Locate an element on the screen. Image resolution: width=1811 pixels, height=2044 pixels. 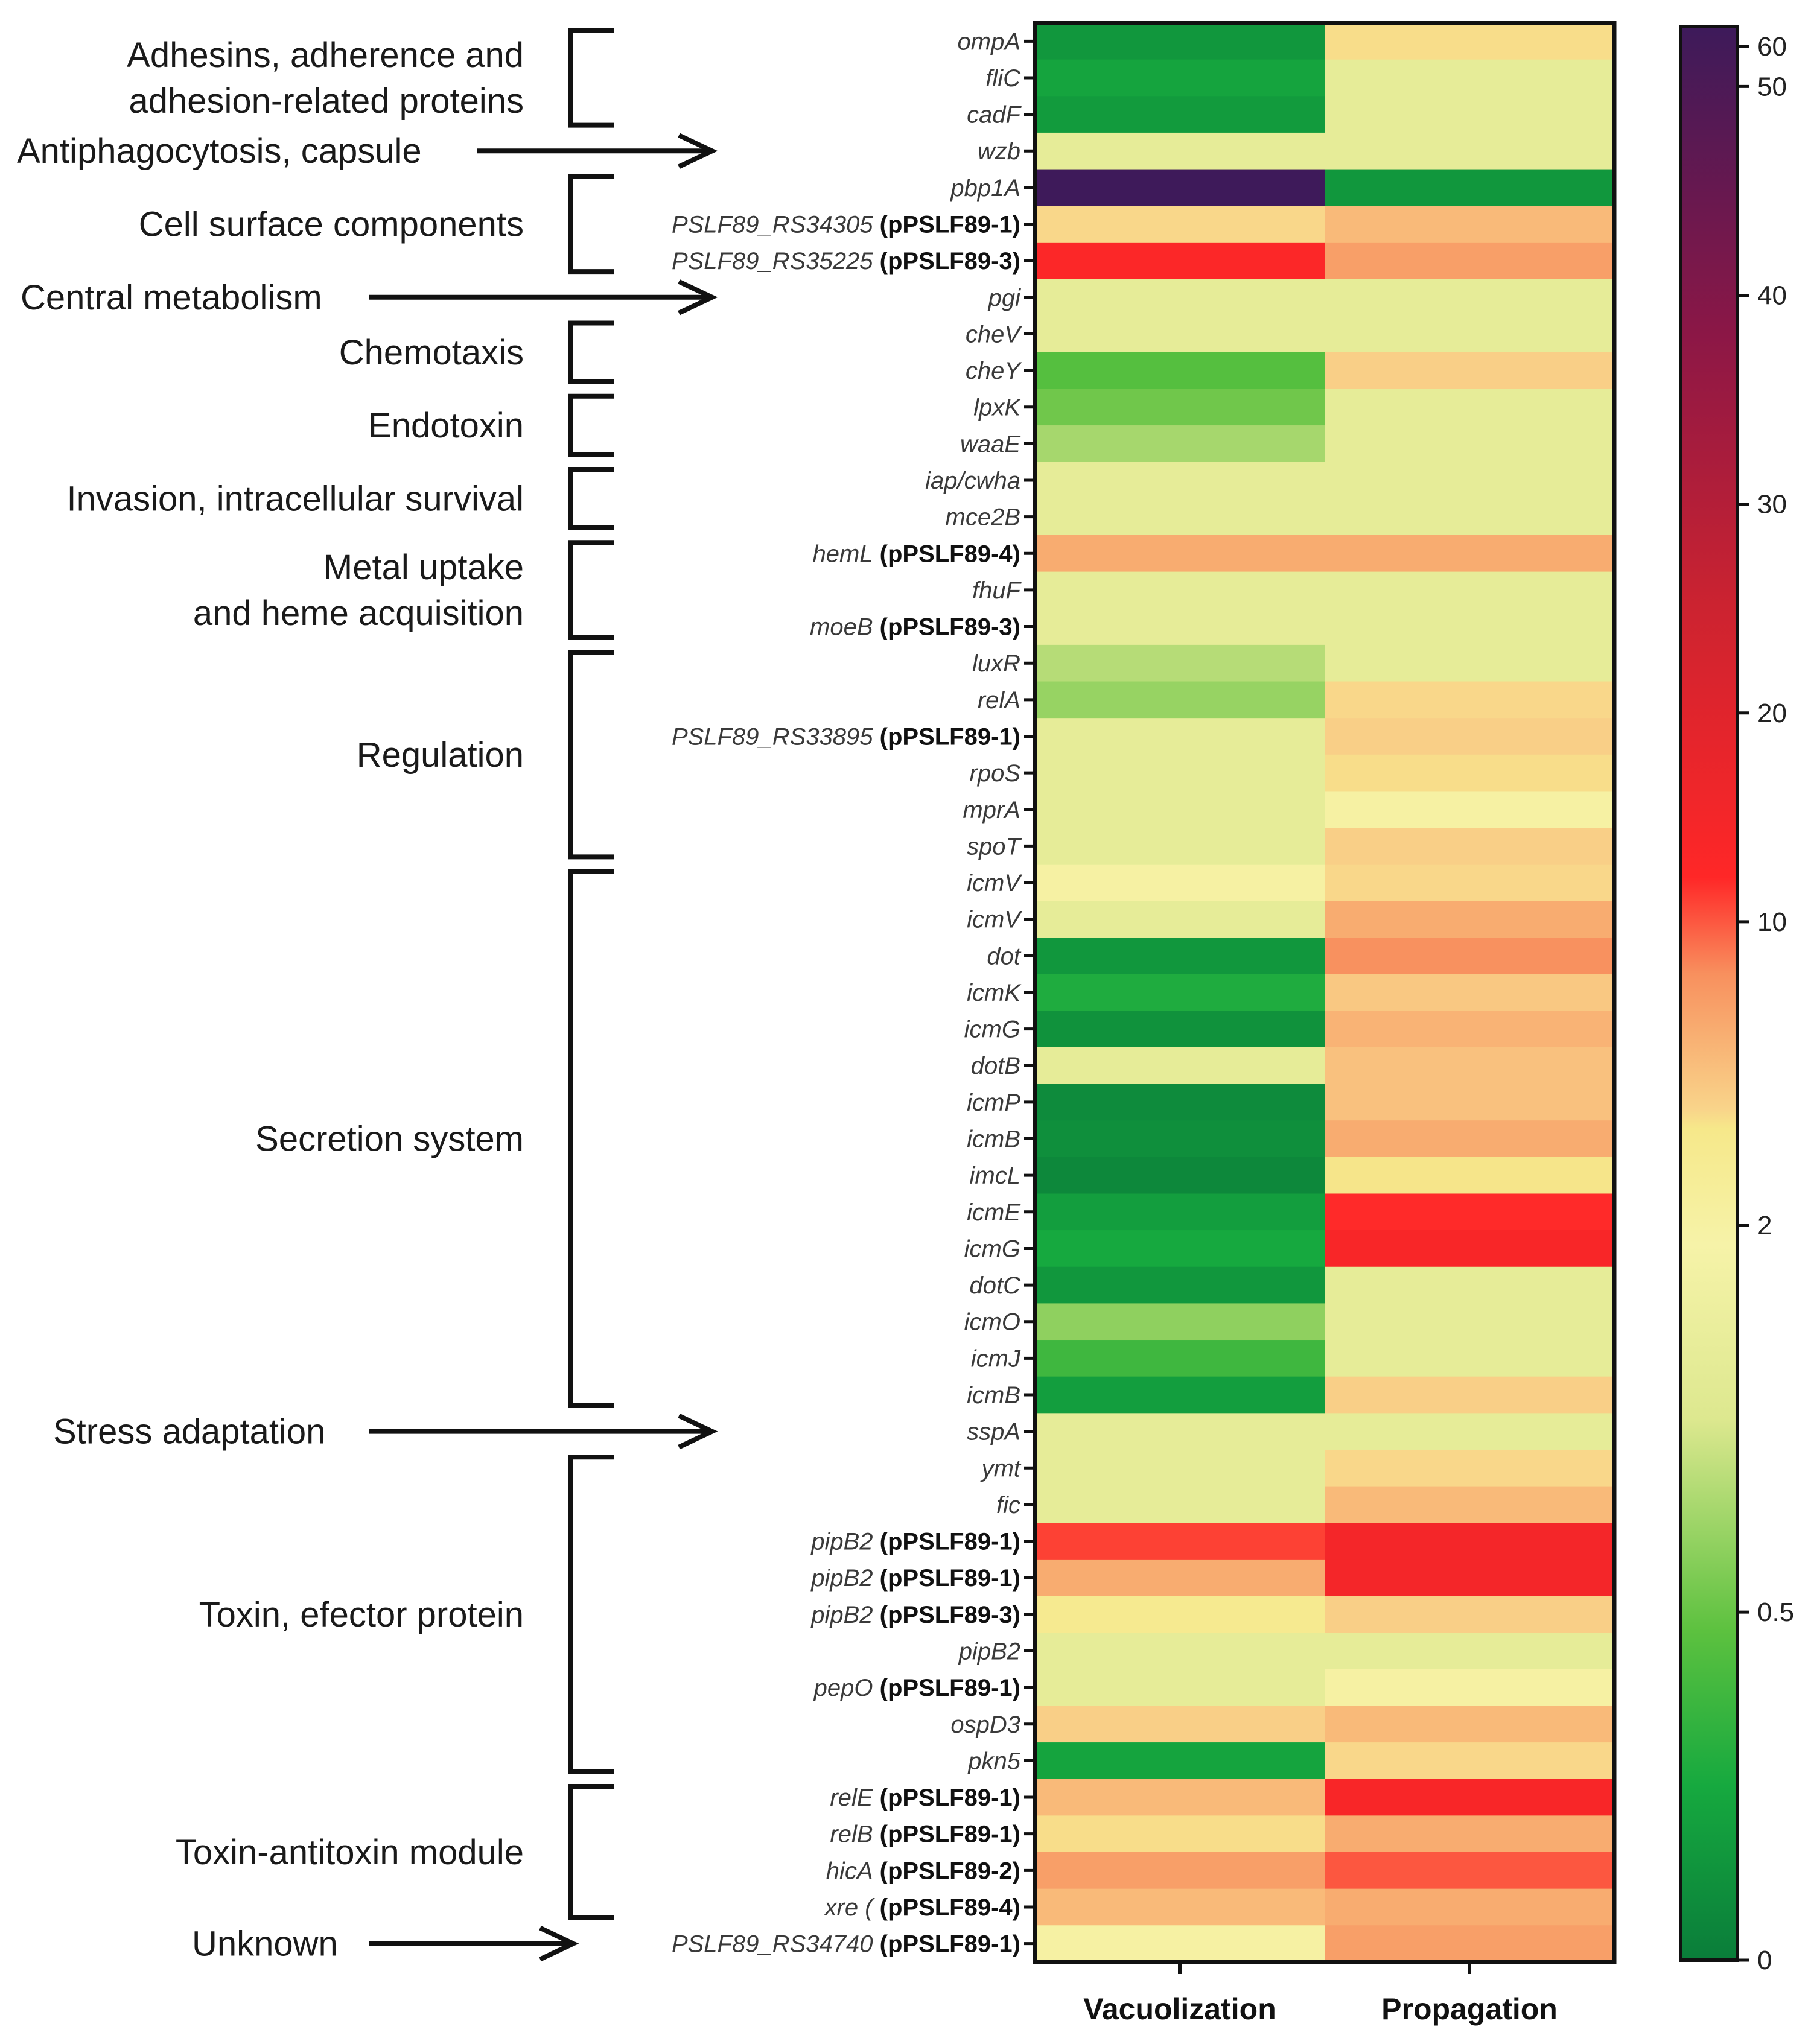
category-label: Regulation is located at coordinates (440, 755).